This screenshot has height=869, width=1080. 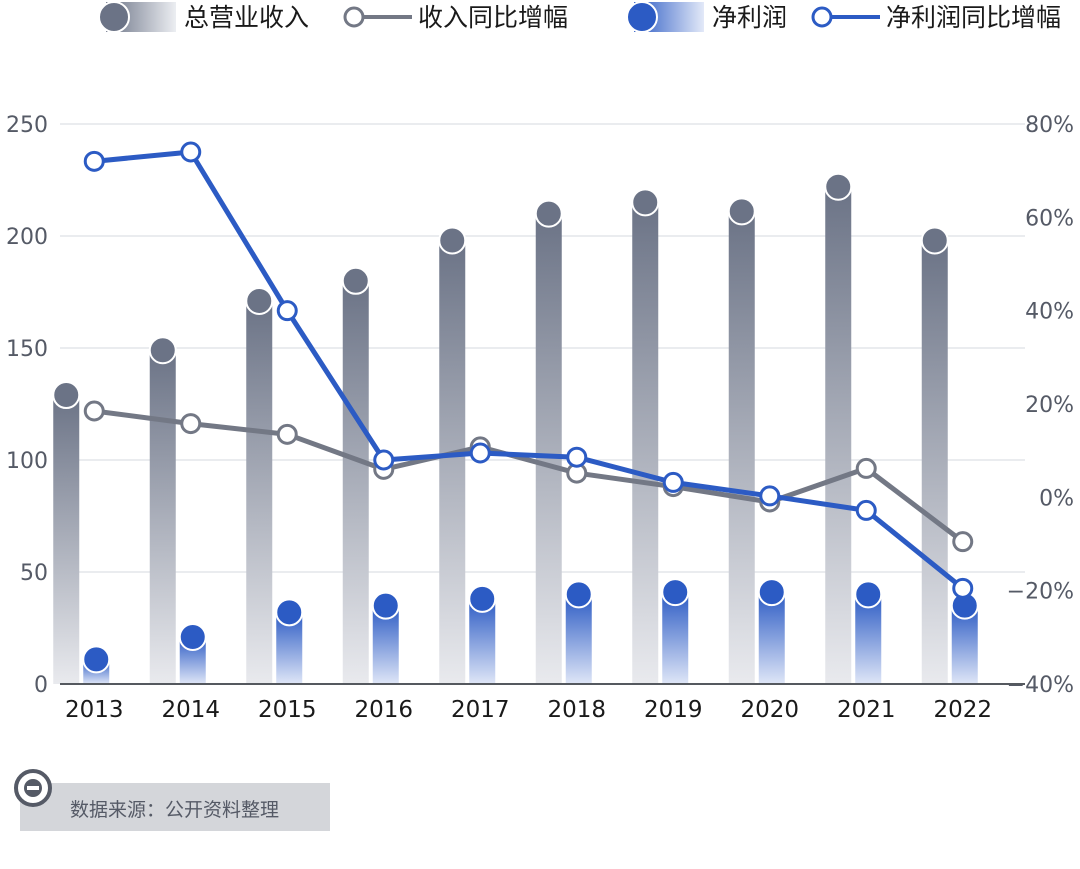 What do you see at coordinates (749, 17) in the screenshot?
I see `legend-label-net-profit: 净利润` at bounding box center [749, 17].